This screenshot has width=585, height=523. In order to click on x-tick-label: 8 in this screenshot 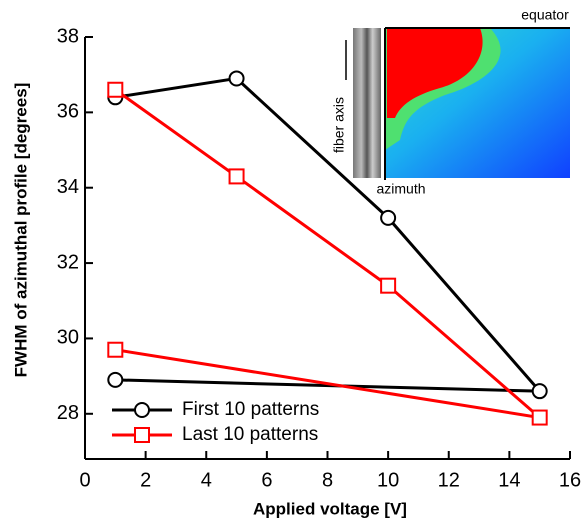, I will do `click(327, 480)`.